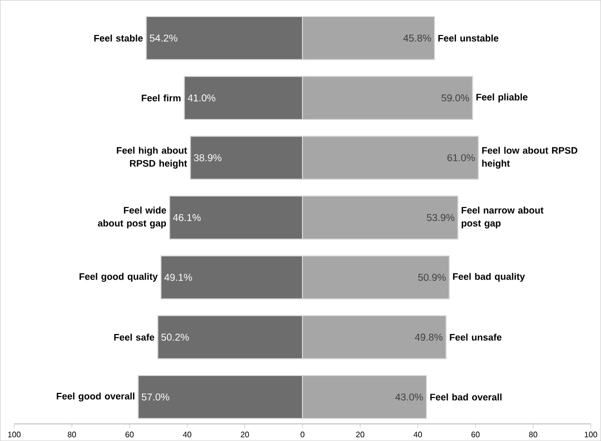  Describe the element at coordinates (428, 337) in the screenshot. I see `data-label: 49.8%` at that location.